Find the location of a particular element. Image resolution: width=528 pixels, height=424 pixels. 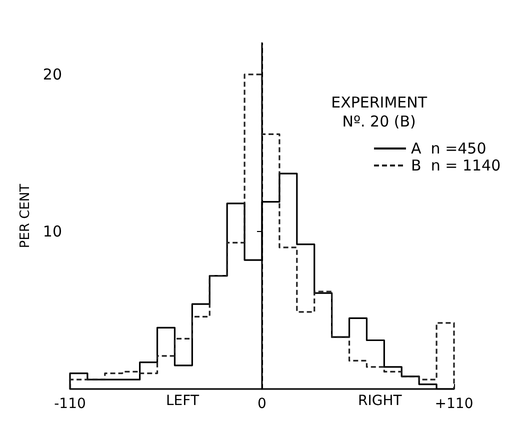

y-tick-label: 10 is located at coordinates (52, 231).